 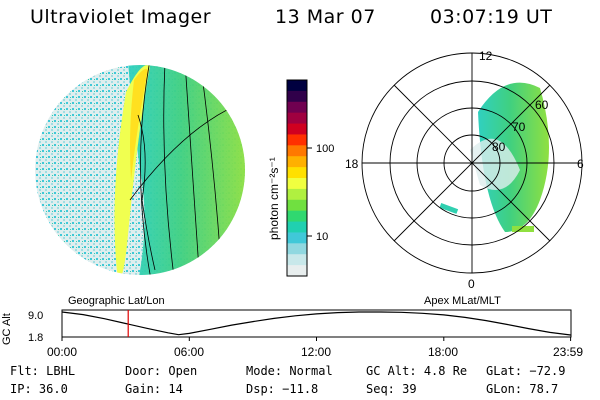 What do you see at coordinates (391, 389) in the screenshot?
I see `status-seq: Seq: 39` at bounding box center [391, 389].